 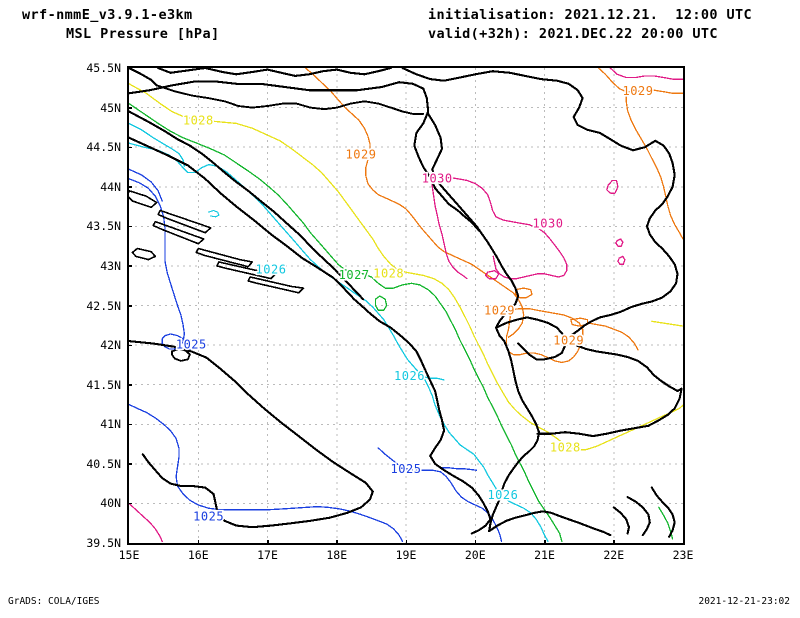 What do you see at coordinates (103, 543) in the screenshot?
I see `y-axis-label: 39.5N` at bounding box center [103, 543].